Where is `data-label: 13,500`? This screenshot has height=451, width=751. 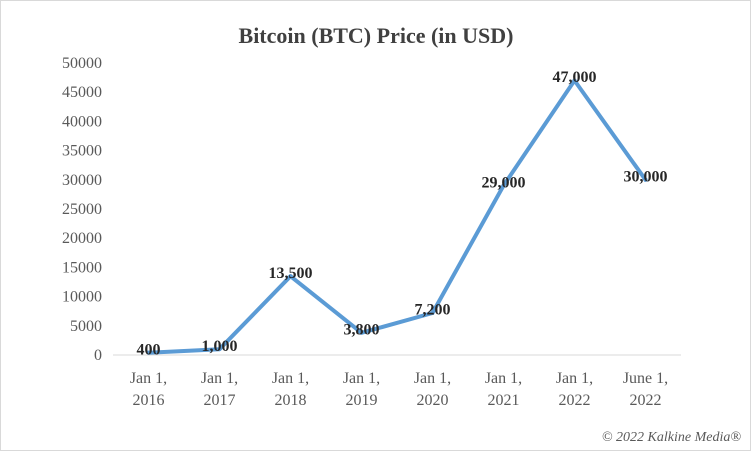 data-label: 13,500 is located at coordinates (291, 273).